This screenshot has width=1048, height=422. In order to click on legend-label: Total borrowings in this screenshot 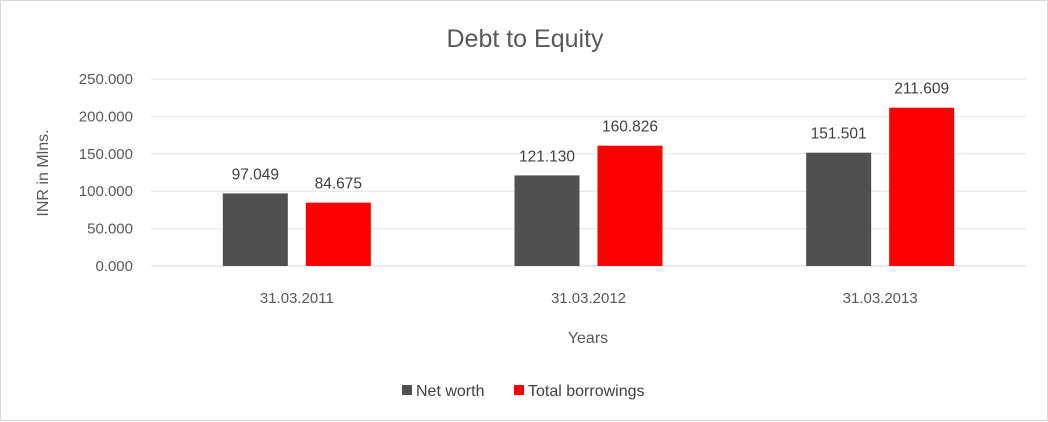, I will do `click(586, 391)`.